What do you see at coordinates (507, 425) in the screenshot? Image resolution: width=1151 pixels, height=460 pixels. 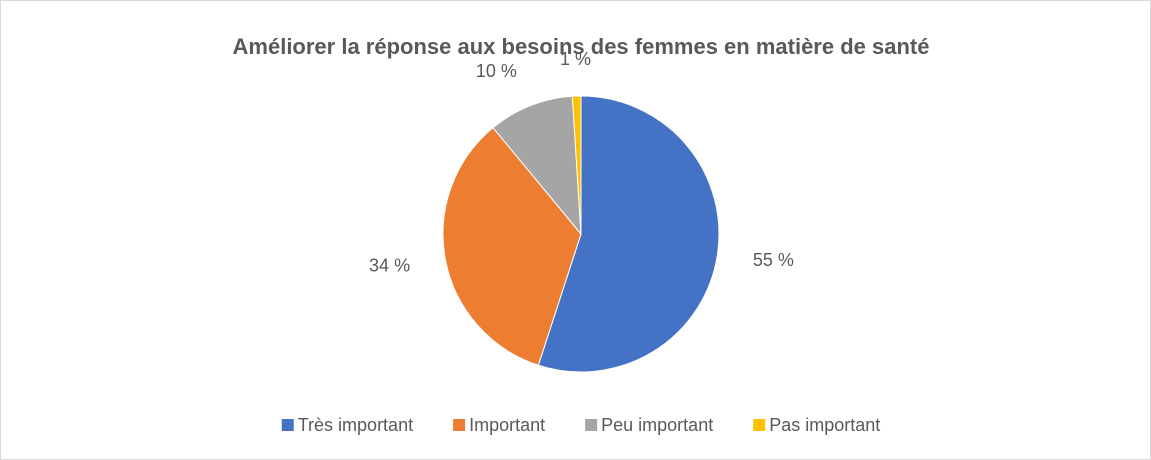 I see `legend-label: Important` at bounding box center [507, 425].